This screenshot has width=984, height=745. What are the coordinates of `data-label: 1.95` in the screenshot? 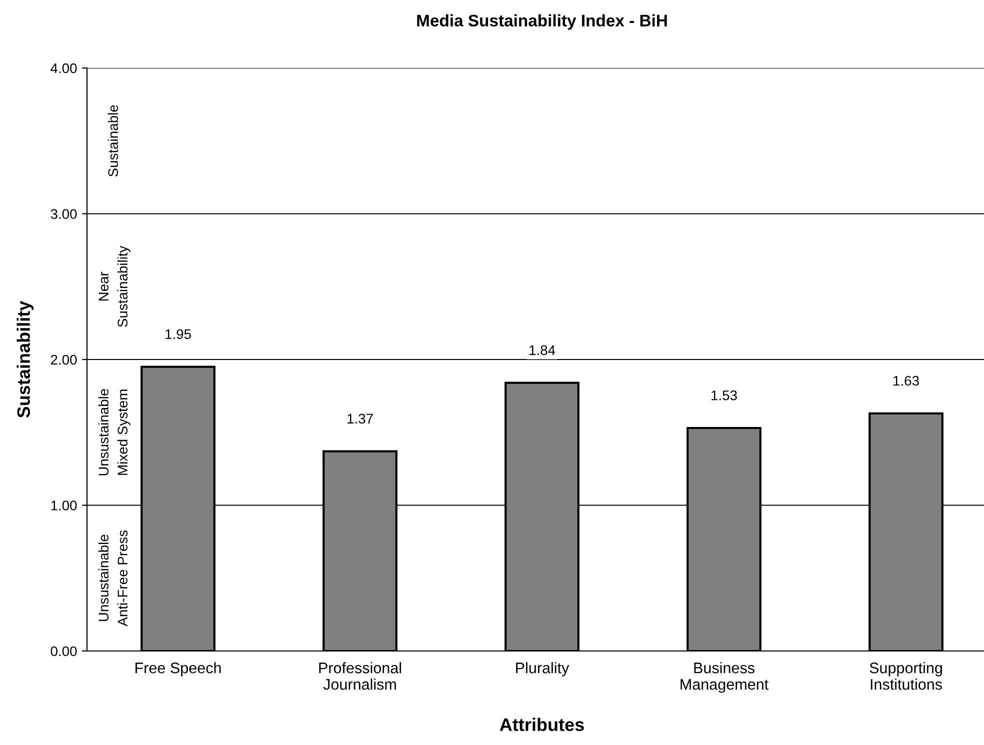 It's located at (178, 334).